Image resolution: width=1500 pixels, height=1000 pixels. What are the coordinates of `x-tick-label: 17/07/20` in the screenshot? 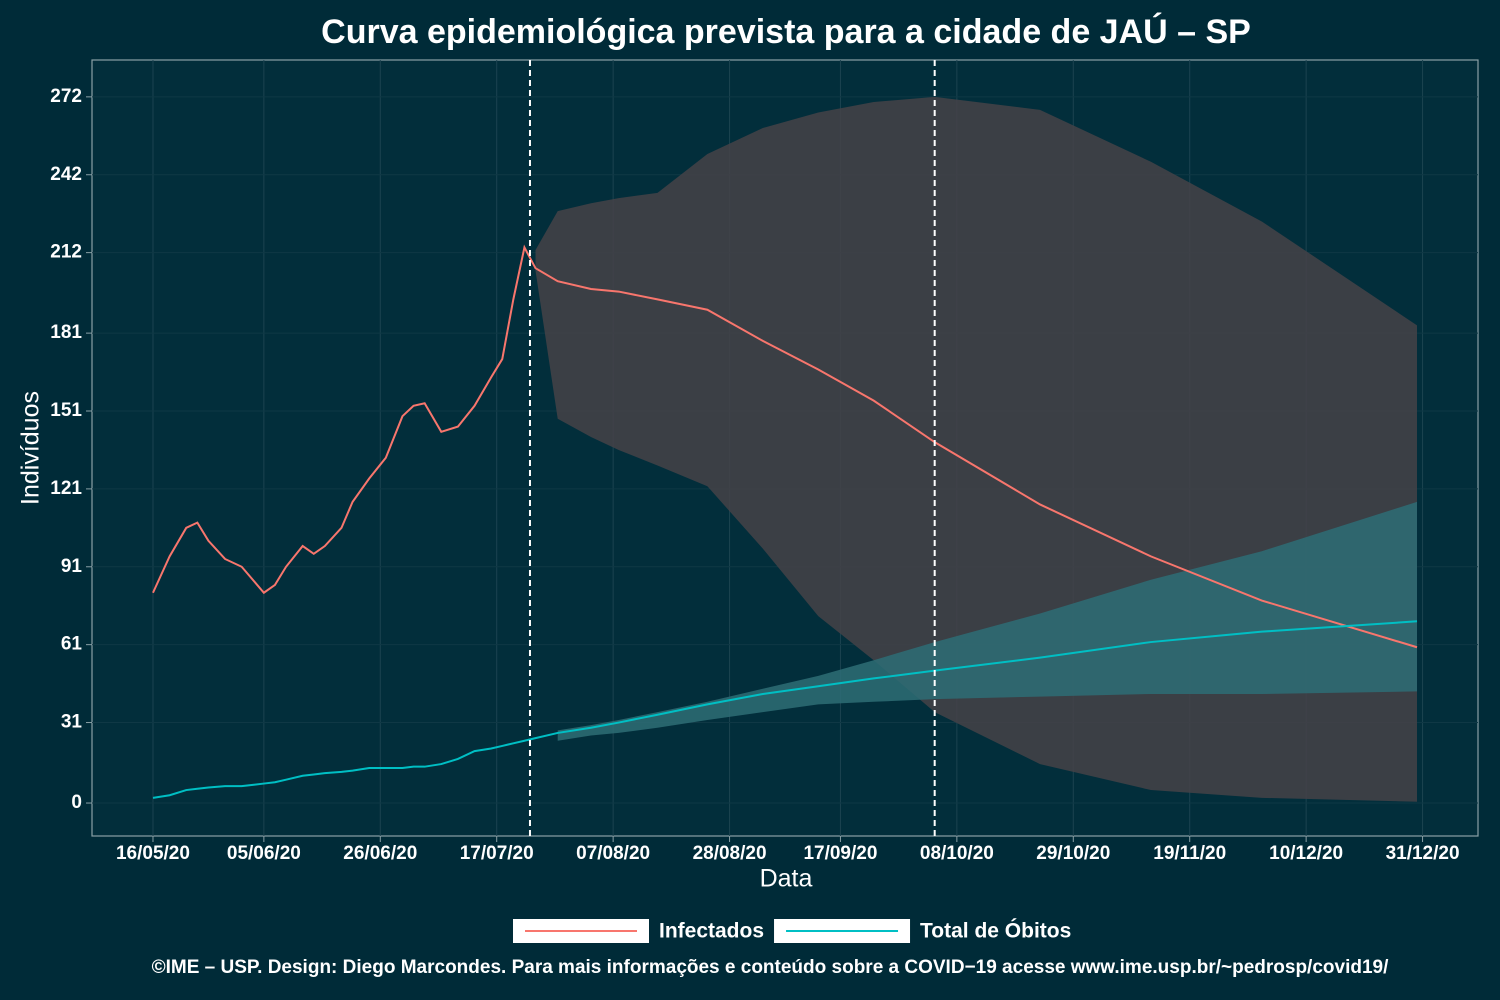 It's located at (497, 853).